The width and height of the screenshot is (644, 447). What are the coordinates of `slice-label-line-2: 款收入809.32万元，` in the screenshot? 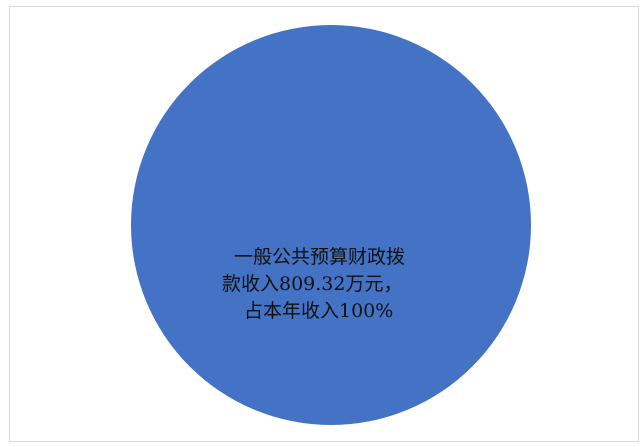 It's located at (312, 284).